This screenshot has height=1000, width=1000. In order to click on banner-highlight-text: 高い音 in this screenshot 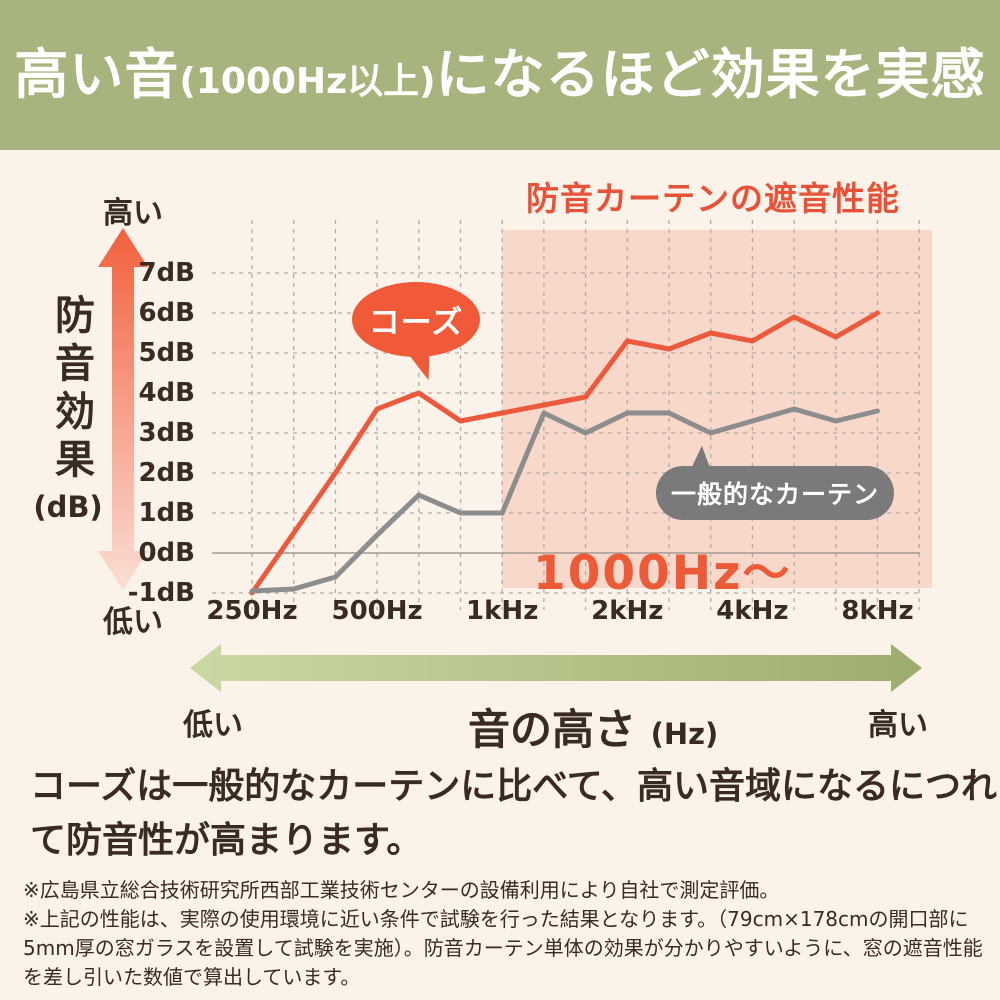, I will do `click(97, 74)`.